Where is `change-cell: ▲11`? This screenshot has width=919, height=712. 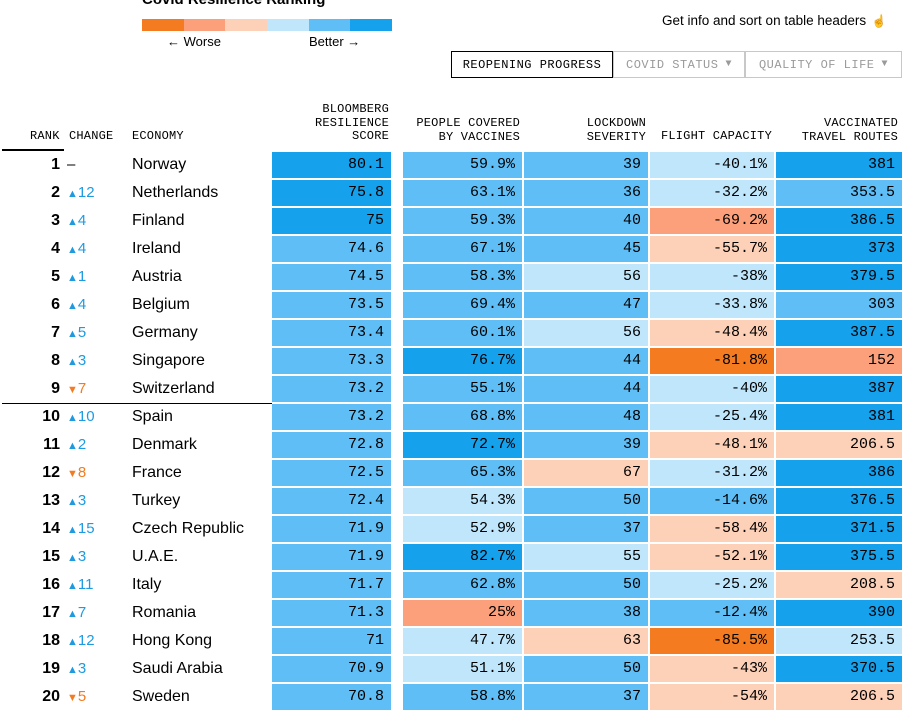 change-cell: ▲11 is located at coordinates (97, 585).